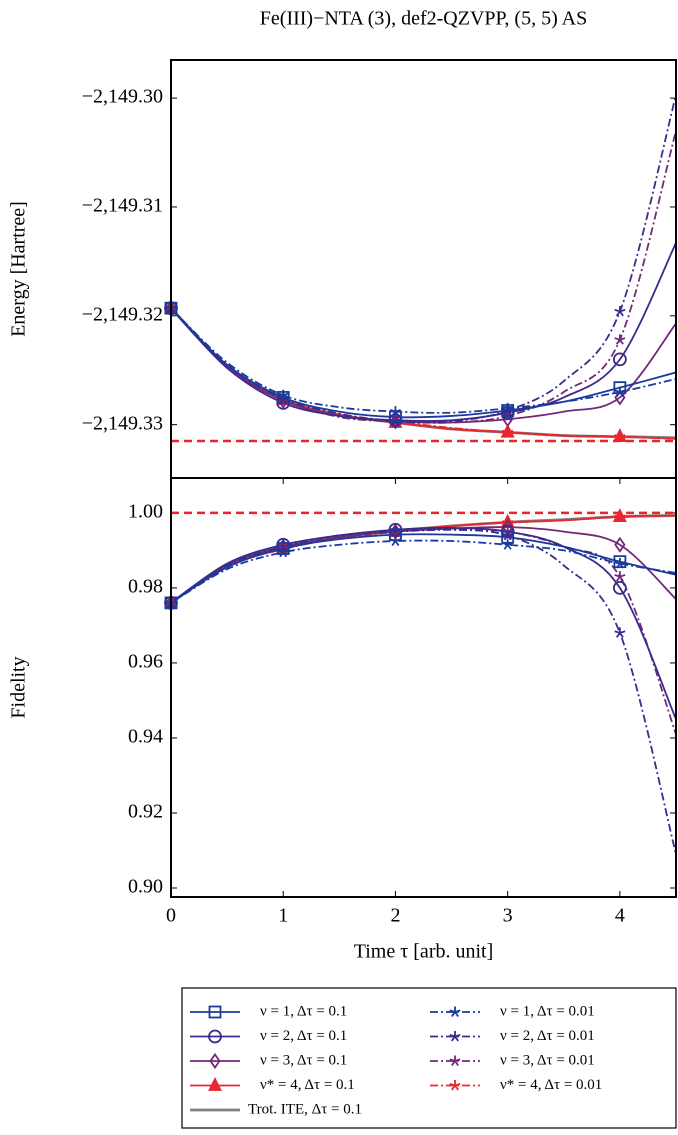 The width and height of the screenshot is (678, 1135). I want to click on x-axis-label: Time τ [arb. unit], so click(424, 952).